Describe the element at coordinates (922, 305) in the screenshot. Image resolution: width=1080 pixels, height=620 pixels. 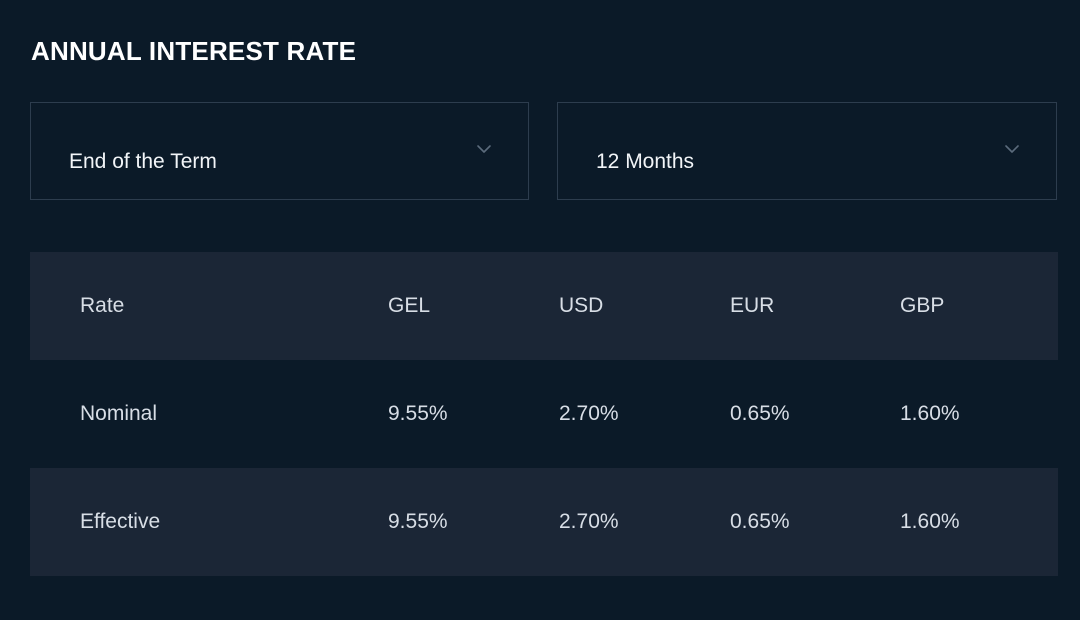
I see `header-gbp: GBP` at that location.